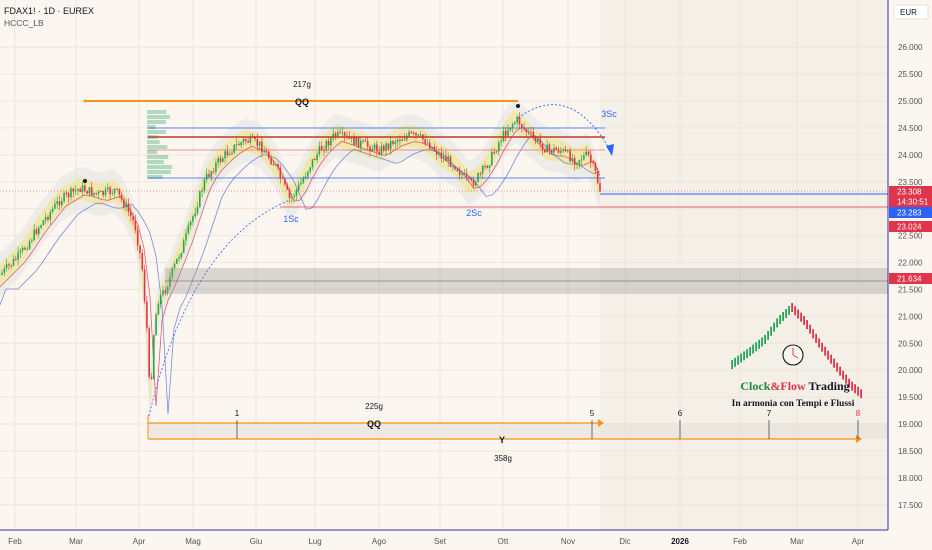 This screenshot has width=932, height=550. Describe the element at coordinates (910, 505) in the screenshot. I see `price-tick: 17.500` at that location.